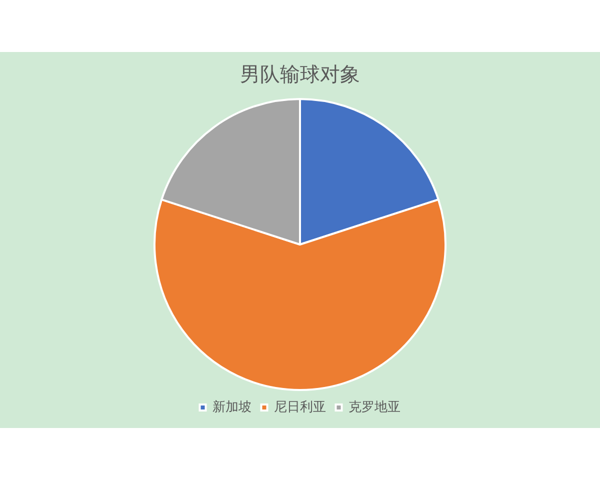  What do you see at coordinates (300, 407) in the screenshot?
I see `legend-label: 尼日利亚` at bounding box center [300, 407].